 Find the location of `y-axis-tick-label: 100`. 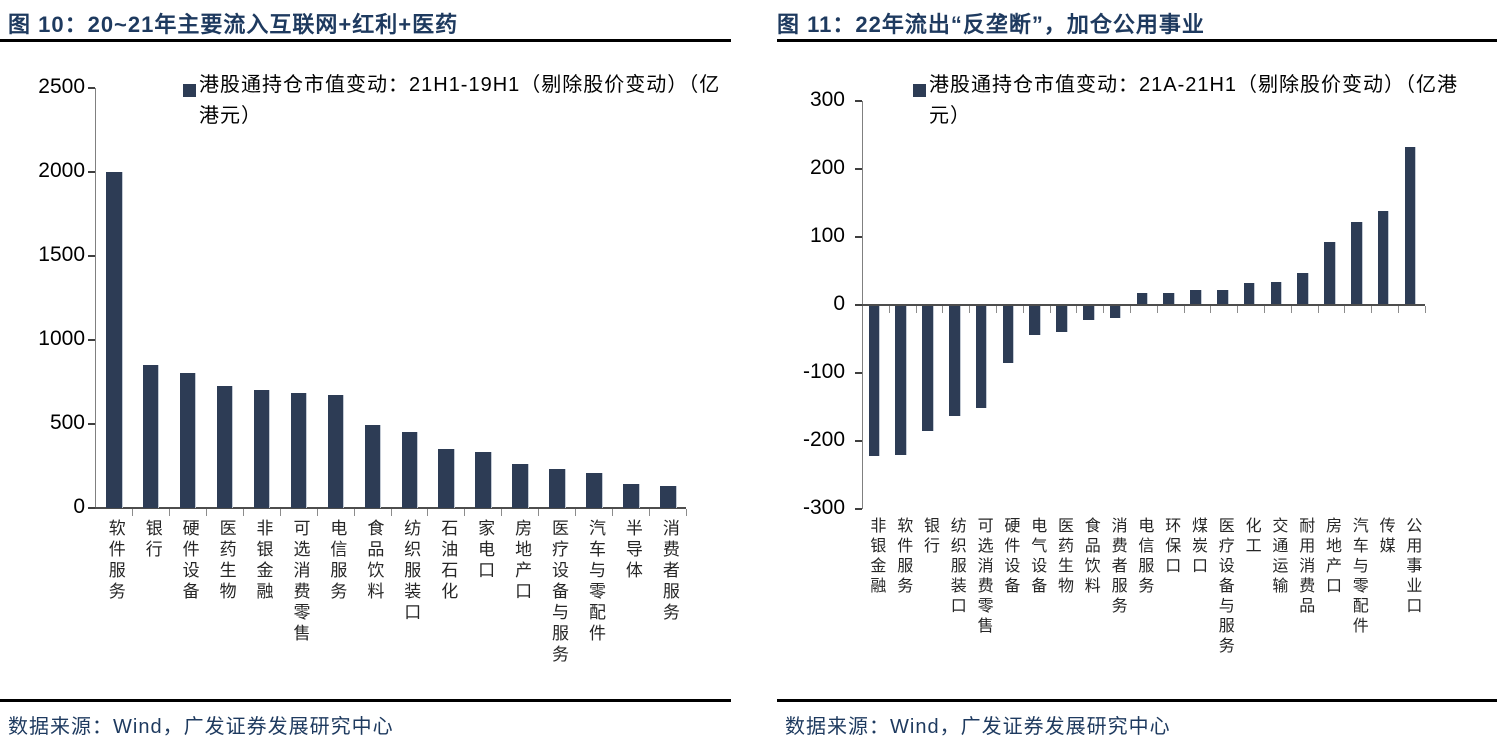

y-axis-tick-label: 100 is located at coordinates (827, 235).